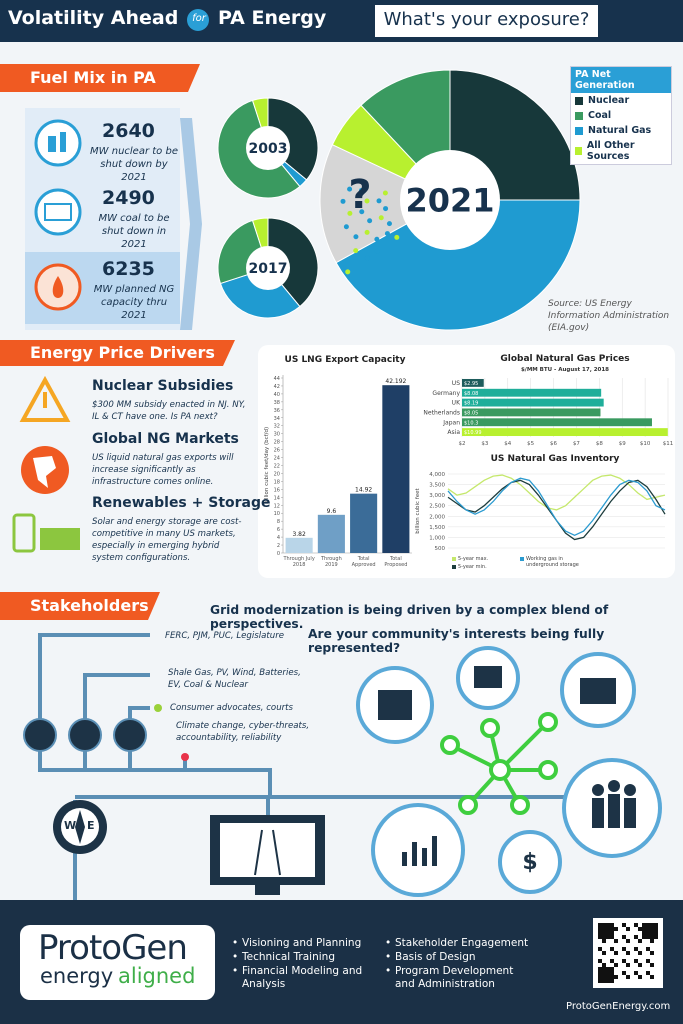 The width and height of the screenshot is (683, 1024). Describe the element at coordinates (507, 444) in the screenshot. I see `x-tick-label: $4` at that location.